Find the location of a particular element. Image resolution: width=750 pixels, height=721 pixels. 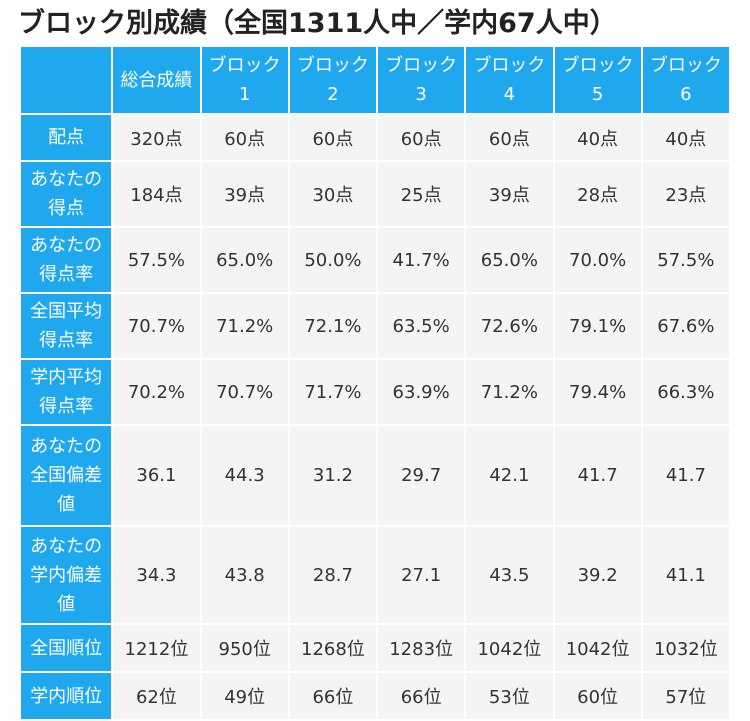

table-cell: 34.3 is located at coordinates (156, 575).